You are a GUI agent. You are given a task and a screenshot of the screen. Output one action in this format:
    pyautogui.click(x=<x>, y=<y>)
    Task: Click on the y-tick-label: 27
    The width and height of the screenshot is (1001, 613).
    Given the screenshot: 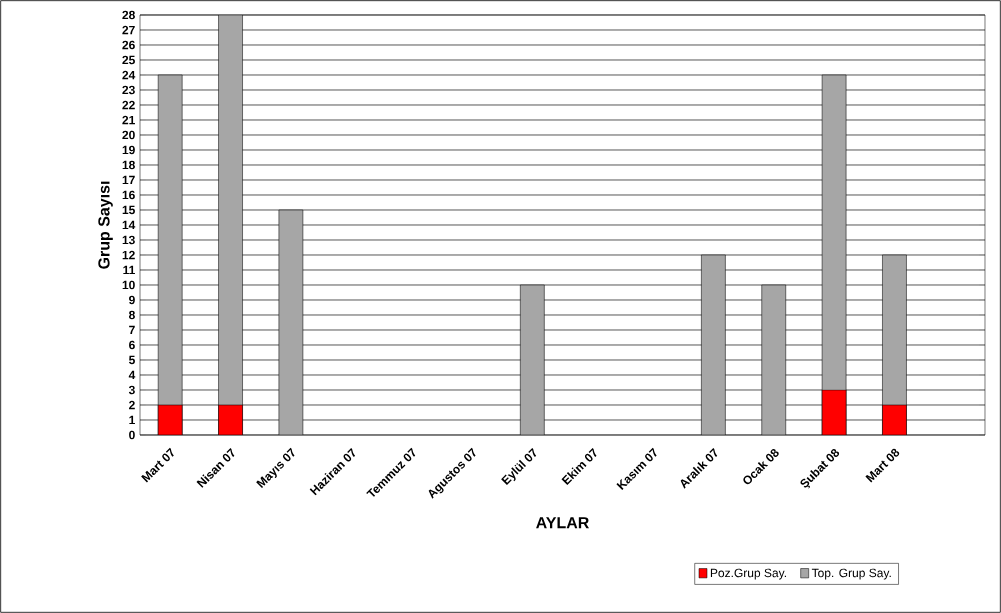 What is the action you would take?
    pyautogui.click(x=128, y=30)
    